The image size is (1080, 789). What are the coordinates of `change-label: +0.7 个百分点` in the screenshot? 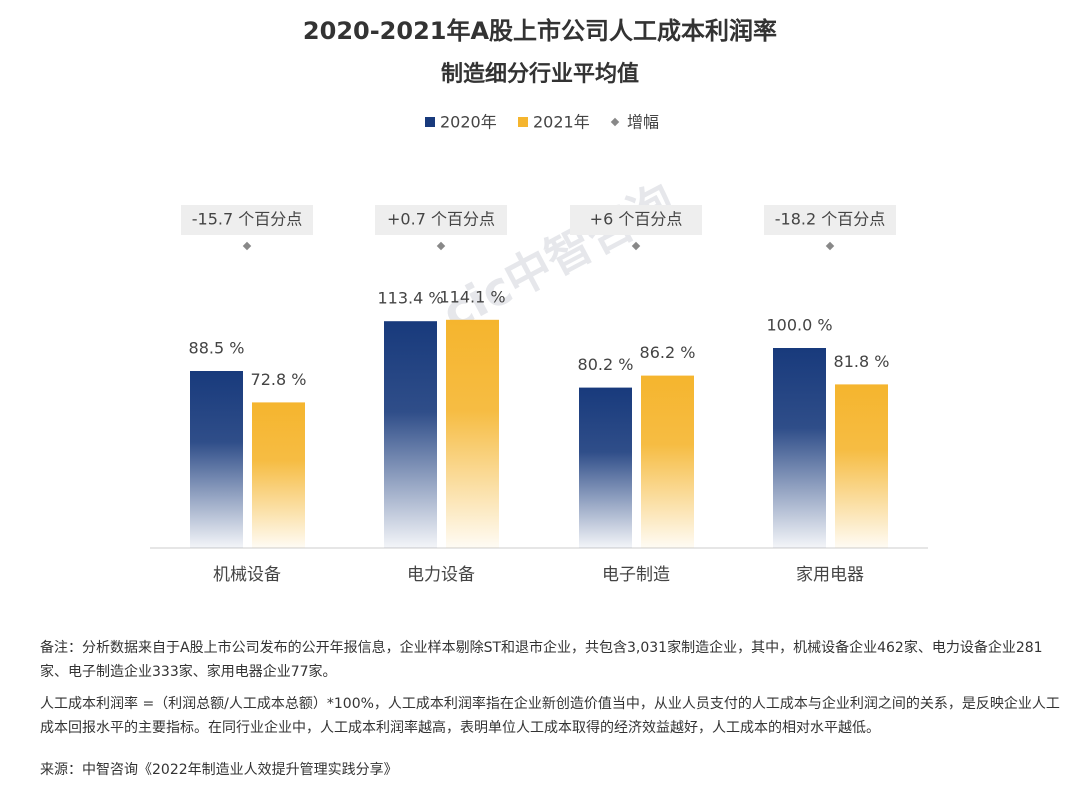 It's located at (441, 219).